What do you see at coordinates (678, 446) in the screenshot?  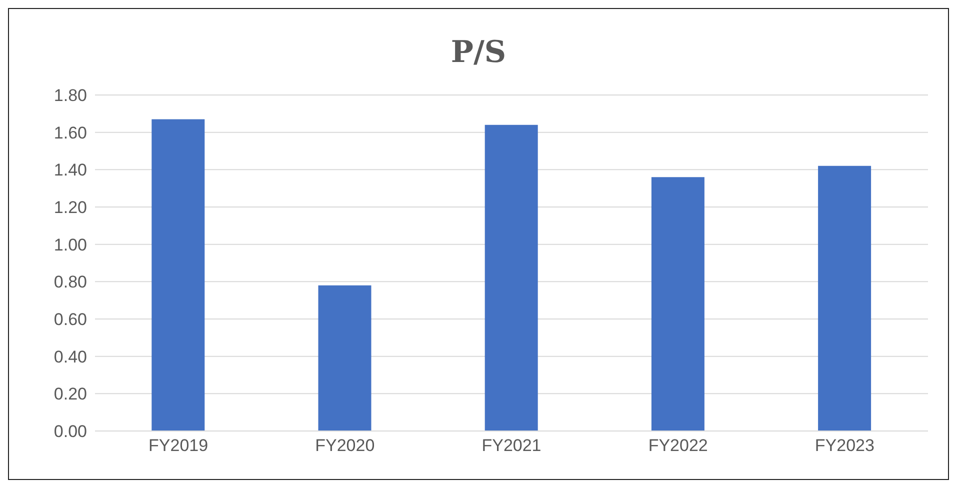 I see `x-tick-label: FY2022` at bounding box center [678, 446].